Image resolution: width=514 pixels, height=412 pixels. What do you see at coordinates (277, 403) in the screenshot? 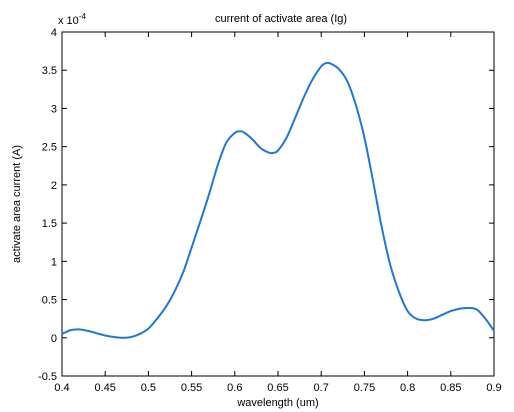
I see `x-axis-label: wavelength (um)` at bounding box center [277, 403].